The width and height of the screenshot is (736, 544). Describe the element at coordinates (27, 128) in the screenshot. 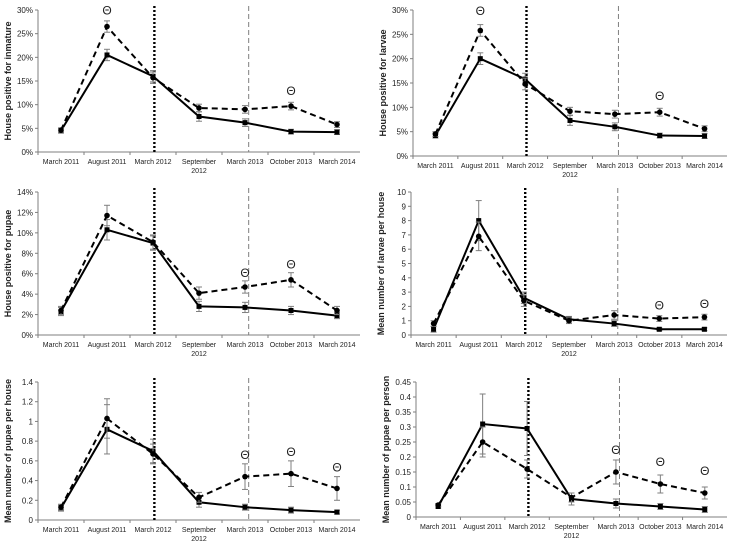

I see `y-tick-label: 5%` at that location.